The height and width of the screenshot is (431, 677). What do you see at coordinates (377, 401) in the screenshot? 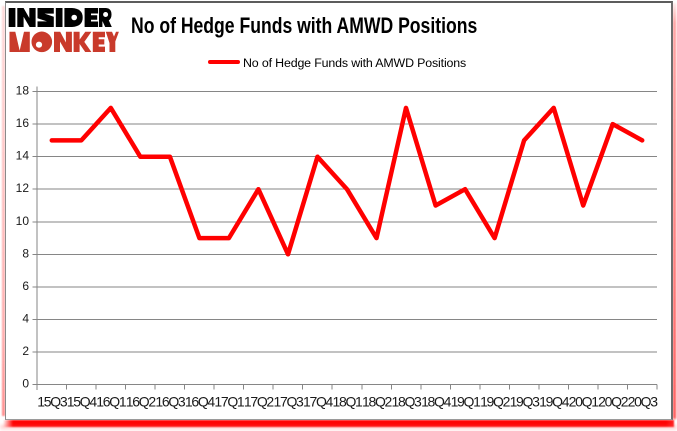
I see `svg-text: 18Q2` at bounding box center [377, 401].